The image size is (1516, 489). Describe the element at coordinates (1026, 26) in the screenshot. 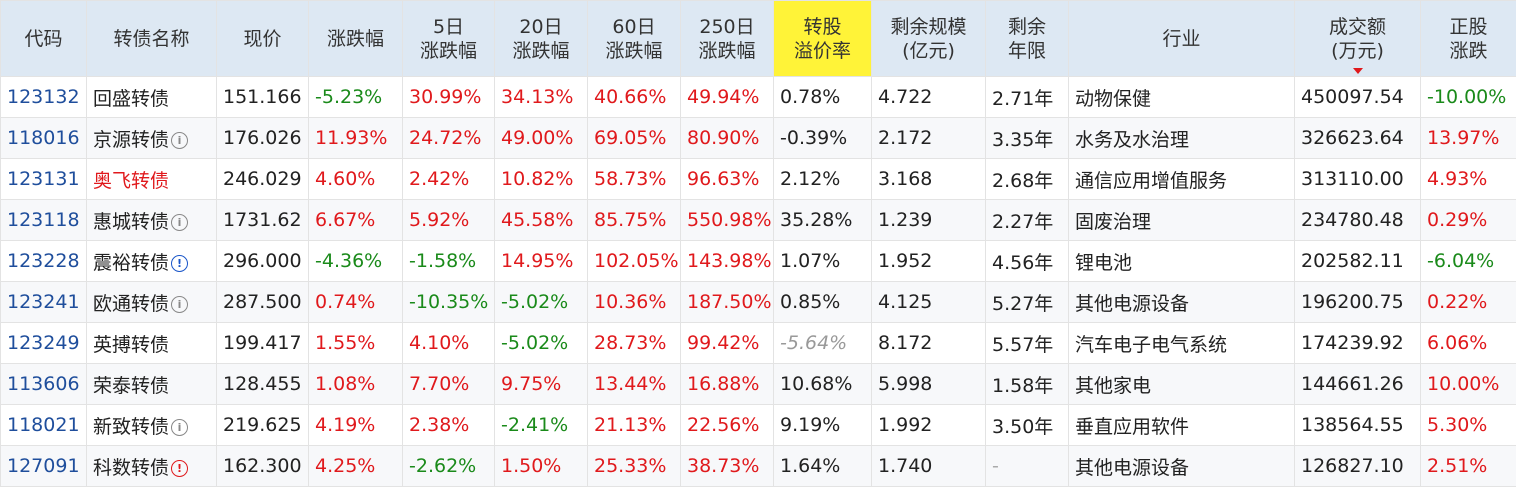

I see `header-label-line1: 剩余` at that location.